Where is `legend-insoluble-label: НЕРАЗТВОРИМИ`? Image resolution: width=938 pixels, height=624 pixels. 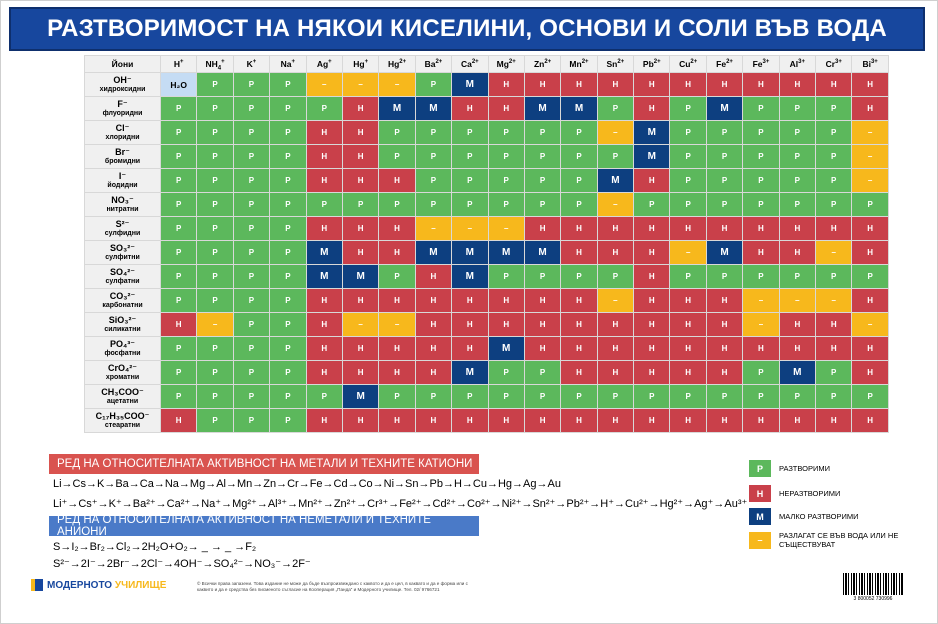 legend-insoluble-label: НЕРАЗТВОРИМИ is located at coordinates (810, 493).